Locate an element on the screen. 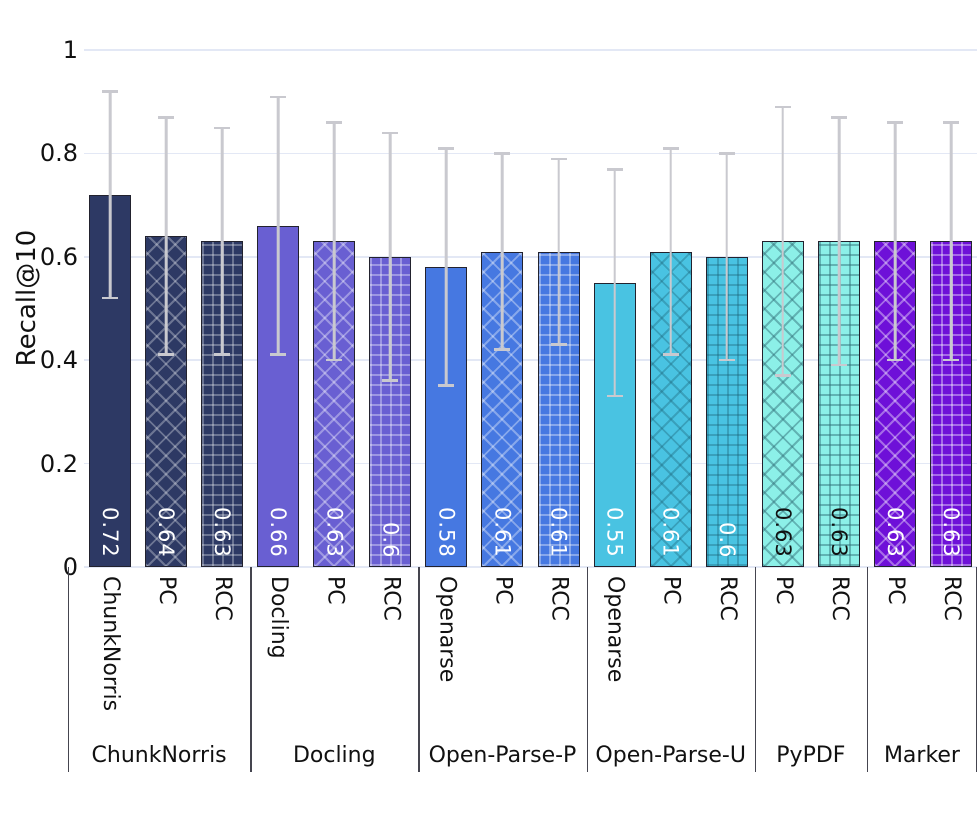 This screenshot has width=977, height=814. y-tick-label: 1 is located at coordinates (70, 50).